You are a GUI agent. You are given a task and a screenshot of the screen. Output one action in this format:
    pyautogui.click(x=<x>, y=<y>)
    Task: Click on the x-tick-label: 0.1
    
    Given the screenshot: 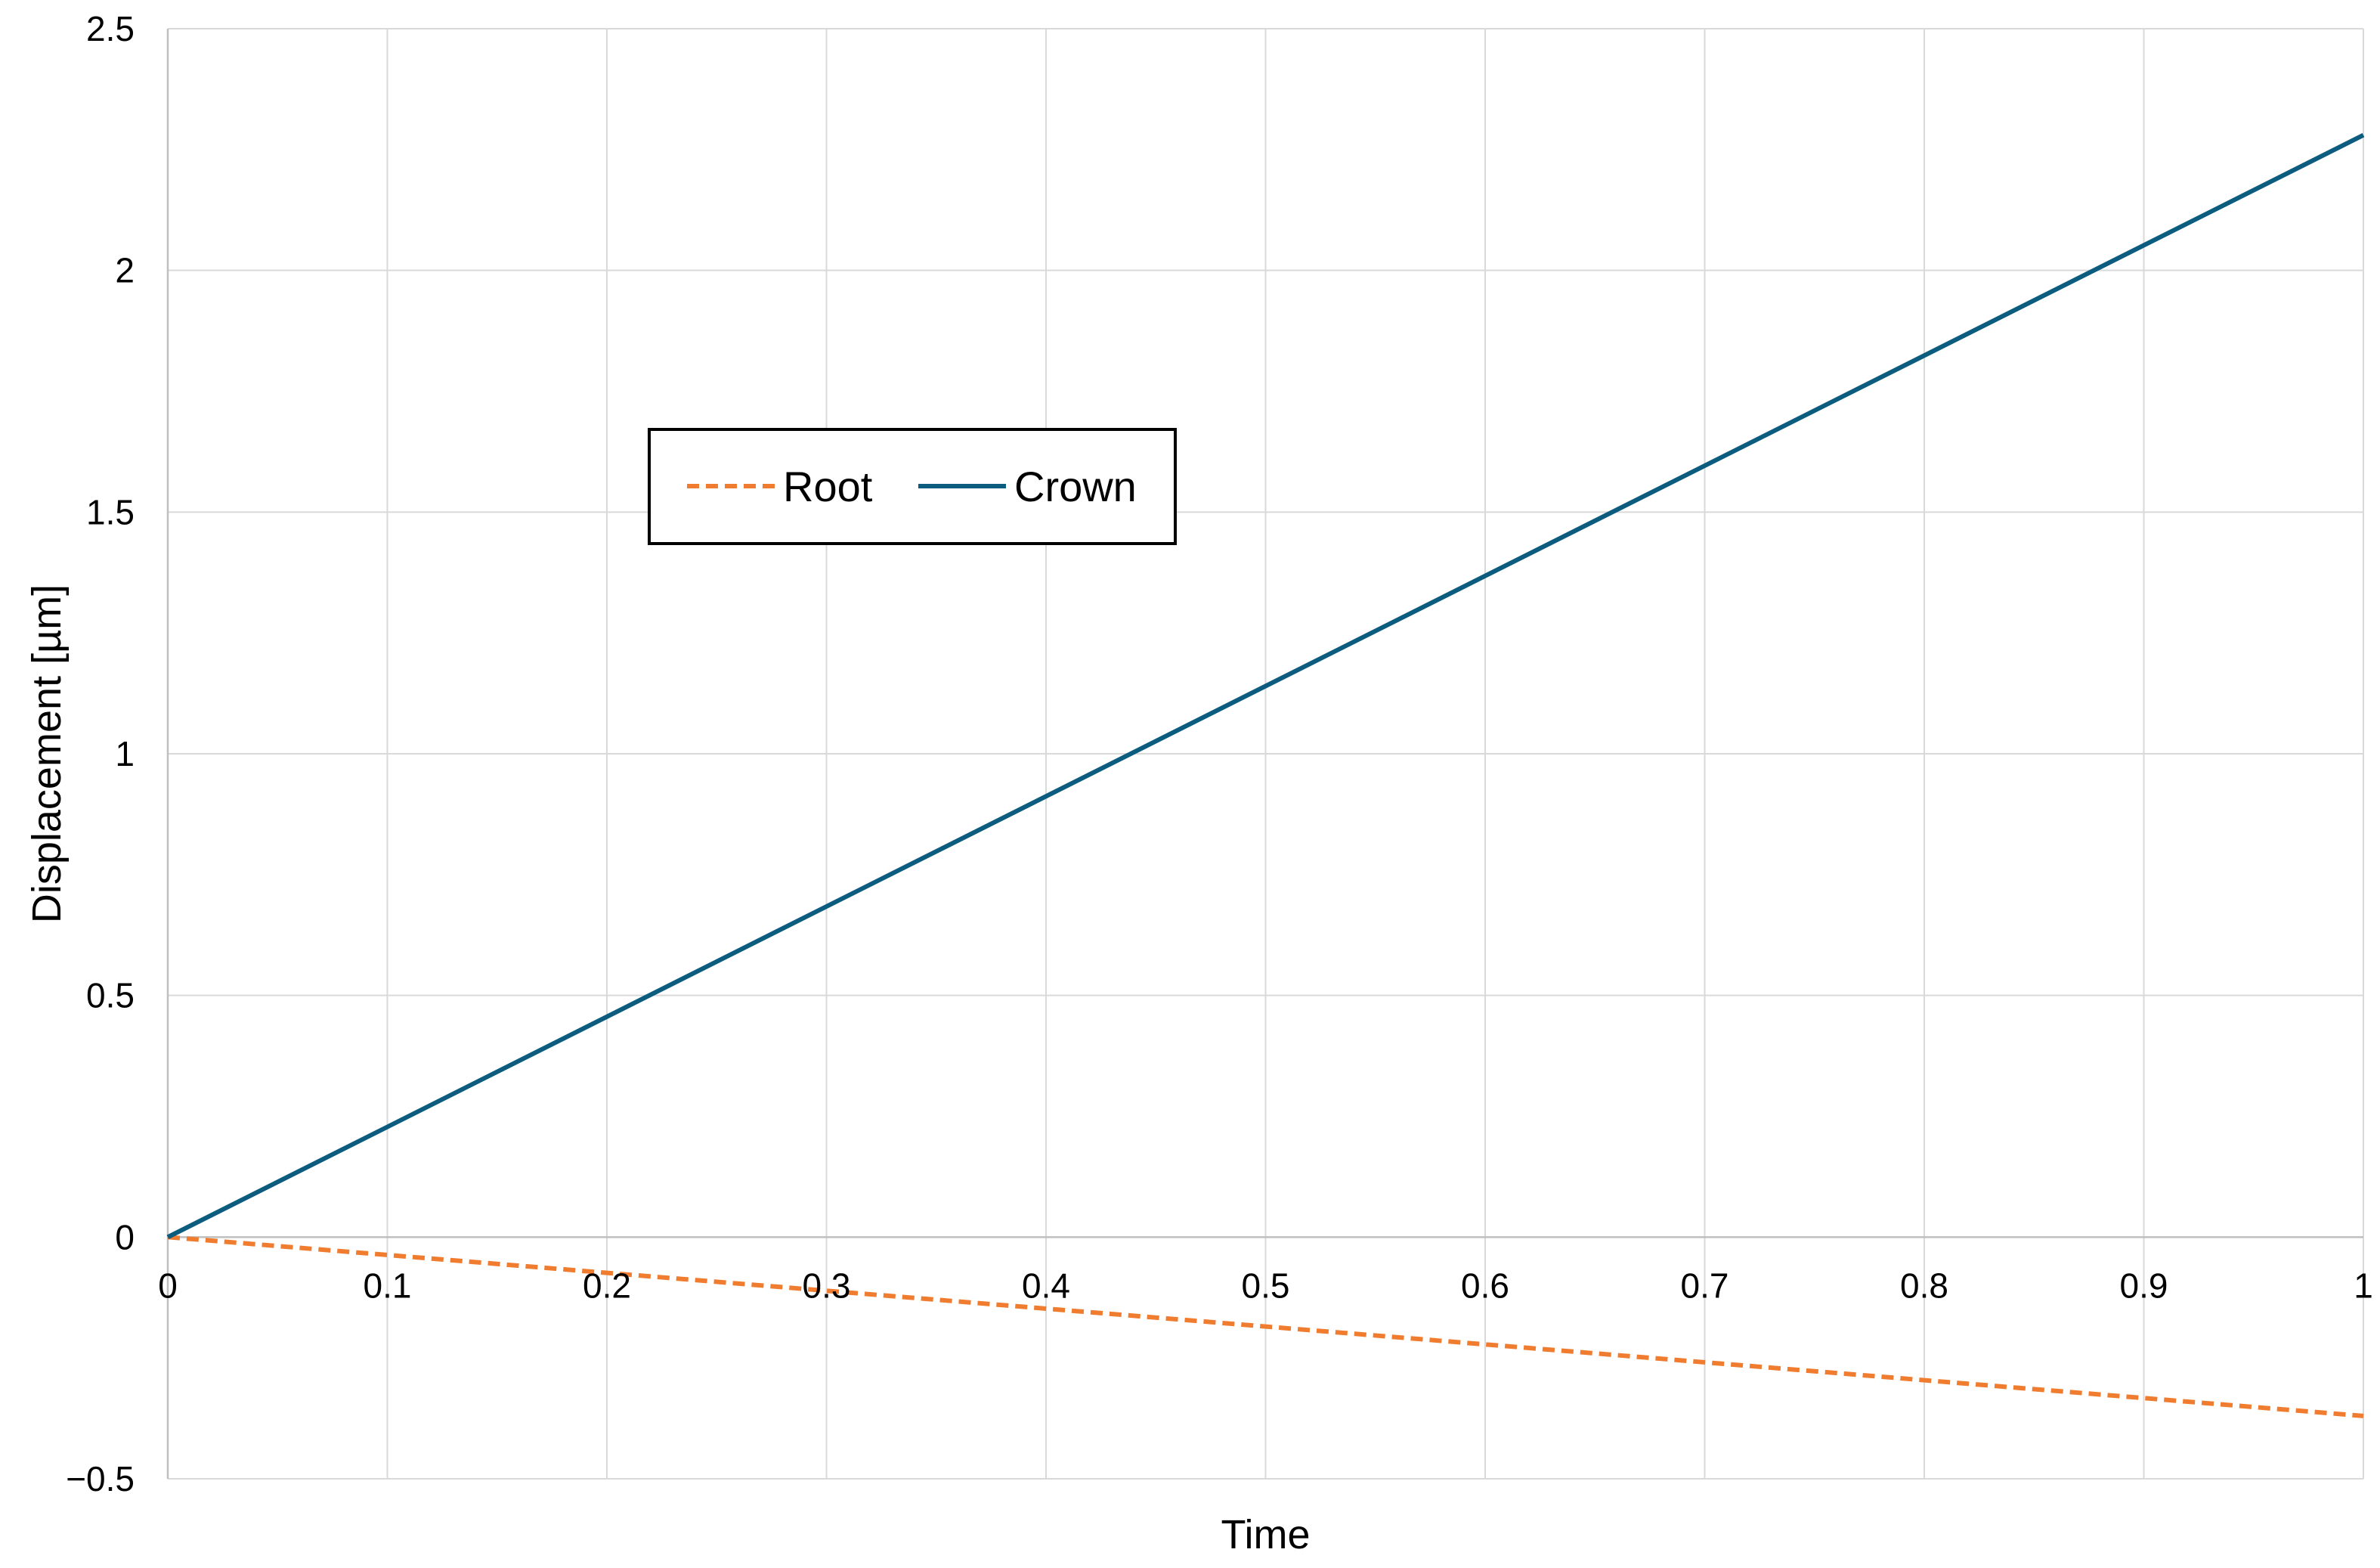 What is the action you would take?
    pyautogui.click(x=388, y=1285)
    